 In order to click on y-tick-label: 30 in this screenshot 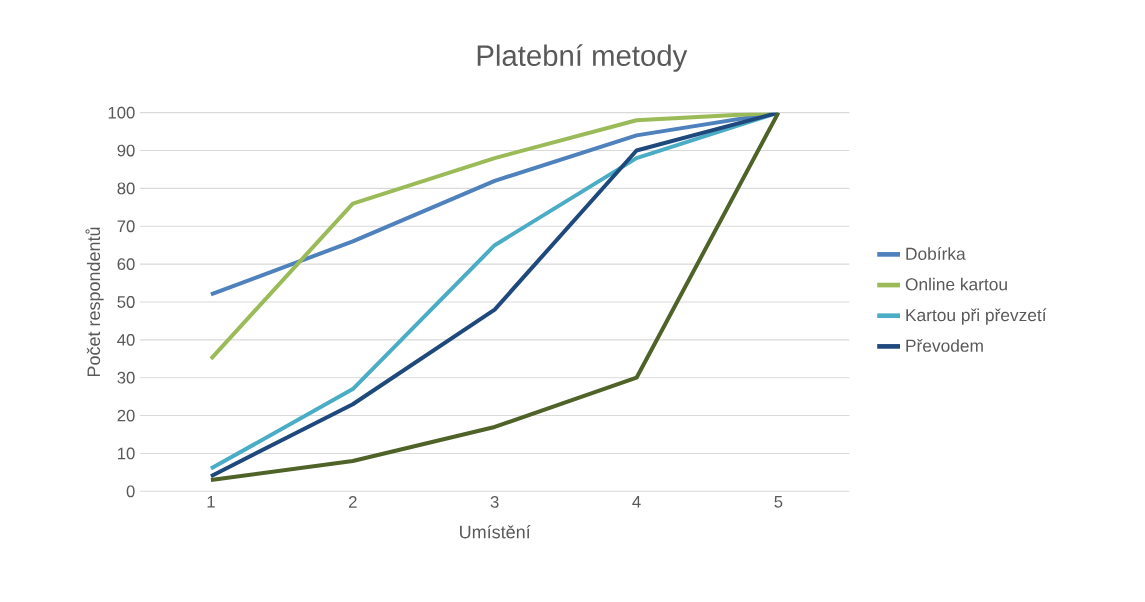, I will do `click(126, 377)`.